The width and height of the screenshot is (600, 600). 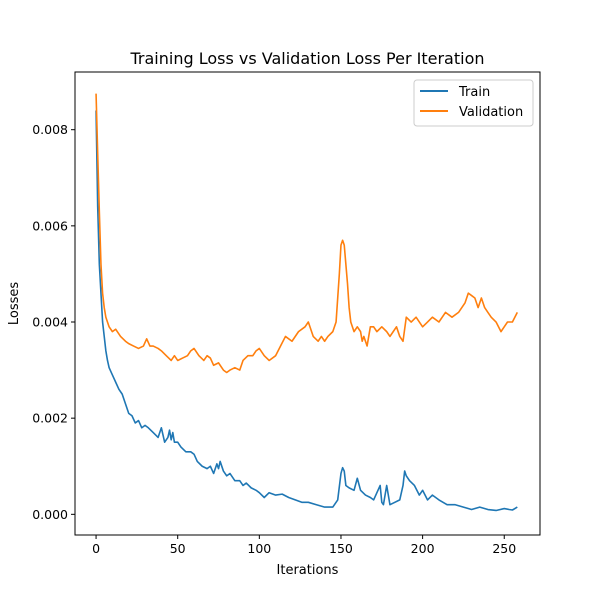 What do you see at coordinates (308, 570) in the screenshot?
I see `x-axis-label: Iterations` at bounding box center [308, 570].